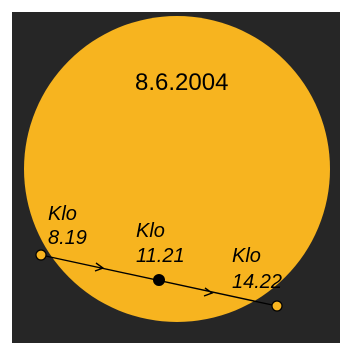 Image resolution: width=347 pixels, height=353 pixels. Describe the element at coordinates (246, 256) in the screenshot. I see `marker-3-label-line1: Klo` at that location.